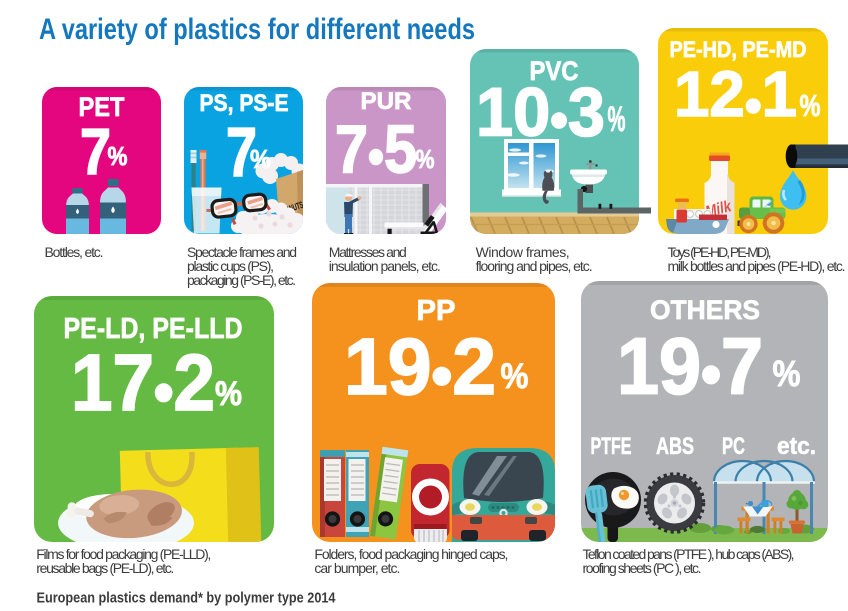 The height and width of the screenshot is (611, 848). I want to click on svg-text: reusable bags (PE-LD), etc., so click(105, 568).